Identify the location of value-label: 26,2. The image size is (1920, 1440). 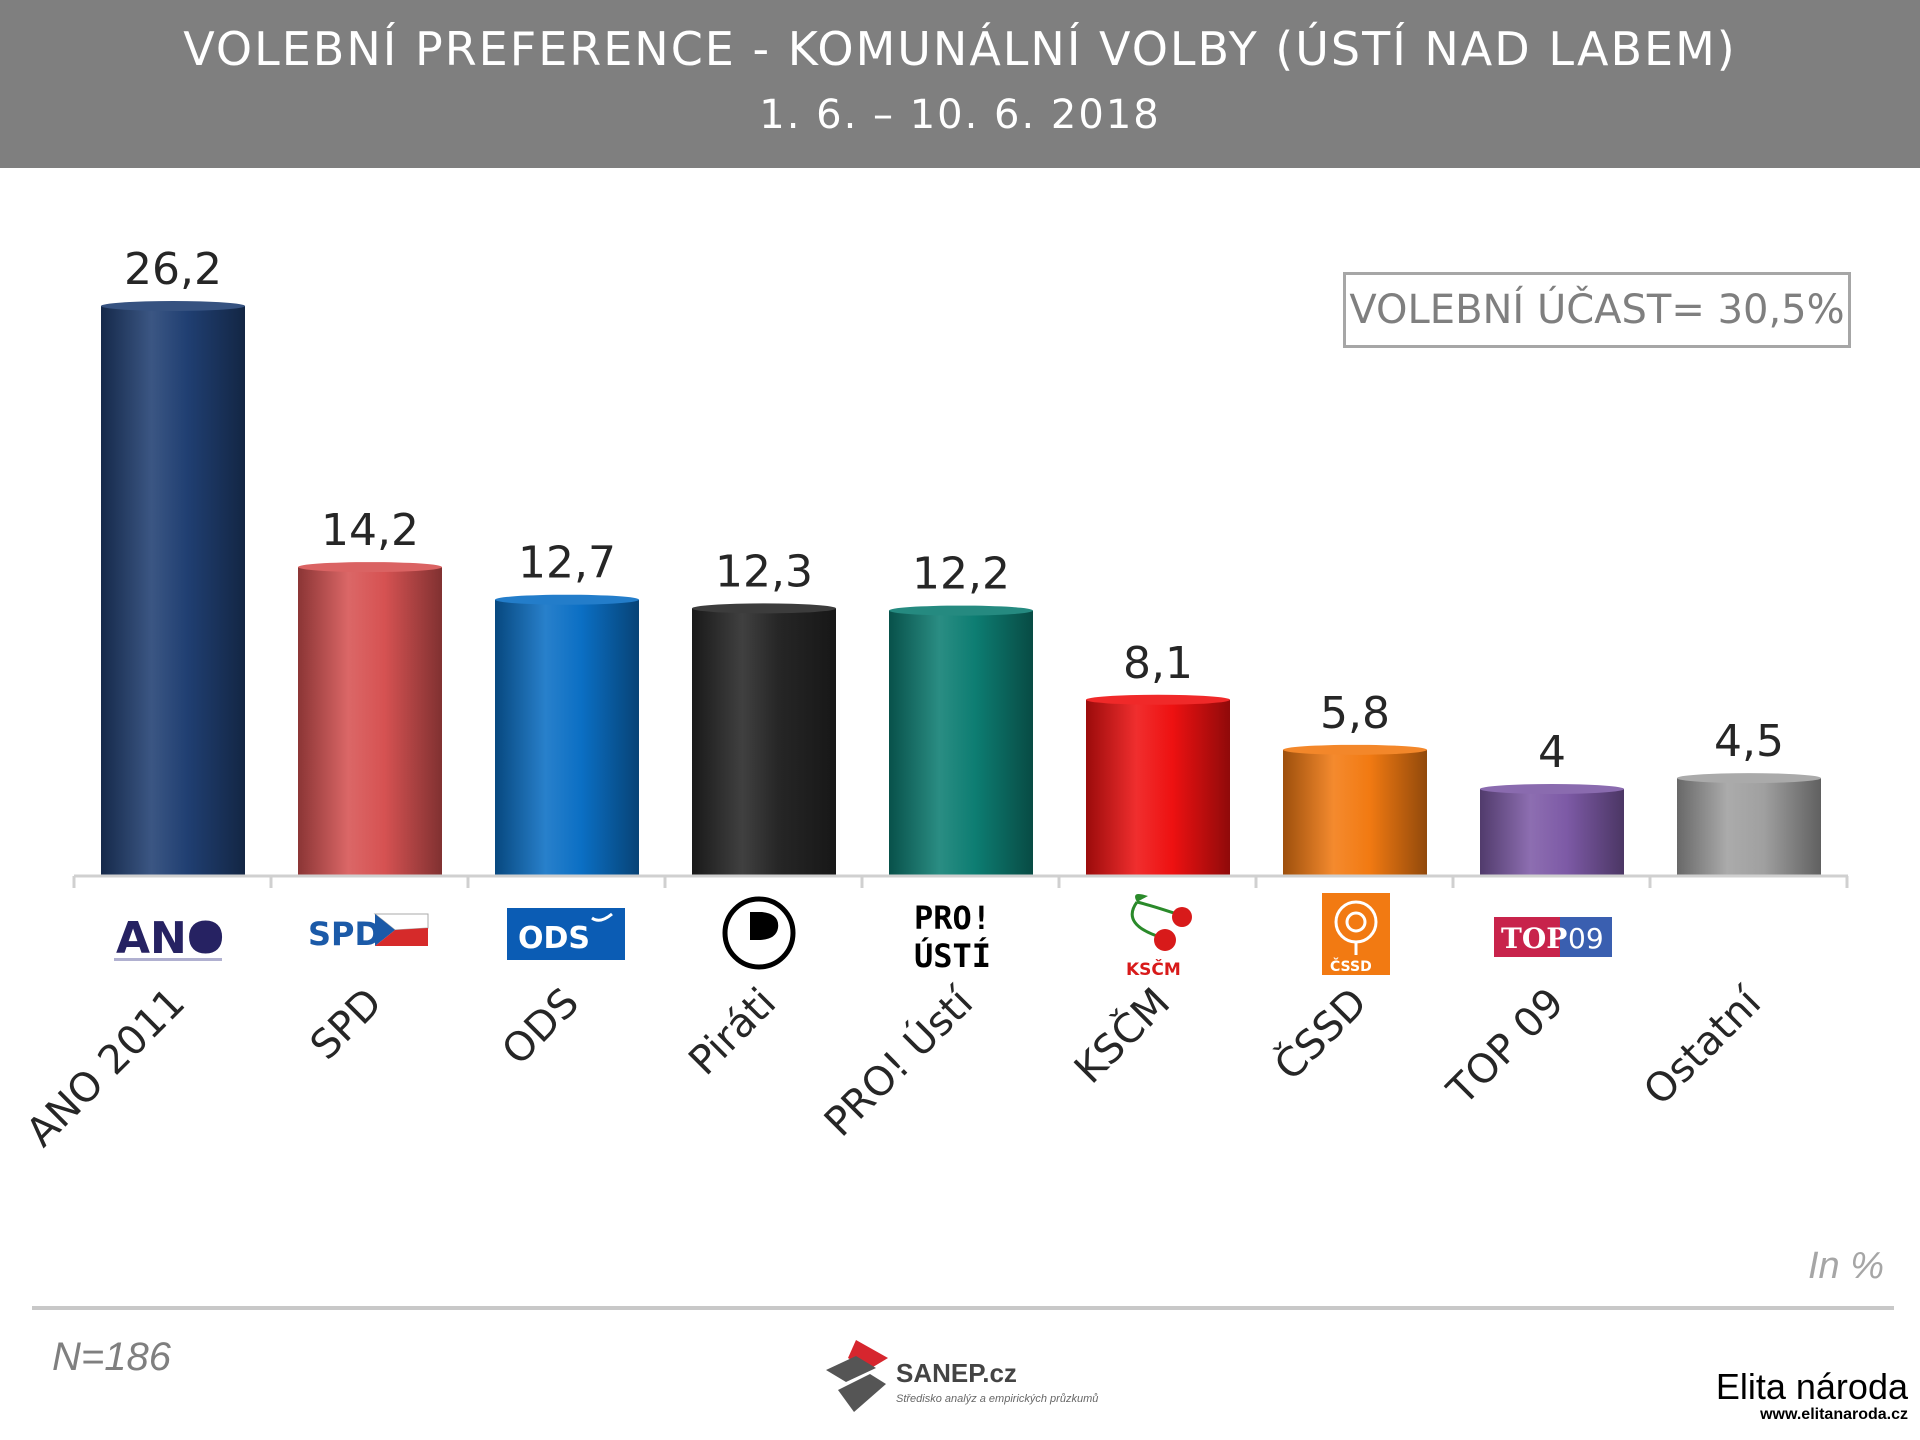
(173, 269).